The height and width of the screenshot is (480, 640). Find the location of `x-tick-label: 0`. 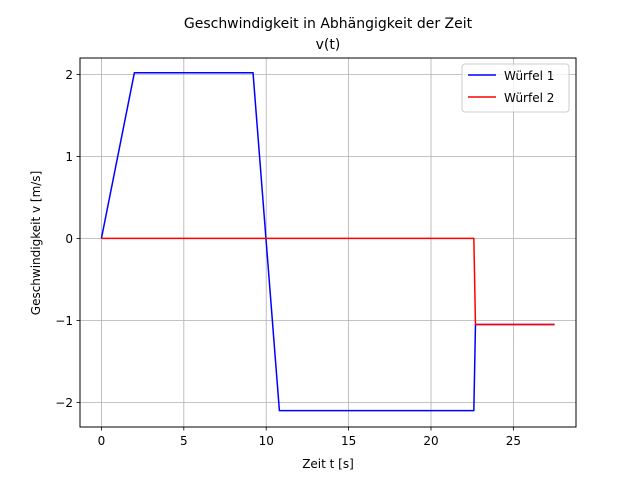

x-tick-label: 0 is located at coordinates (102, 441).